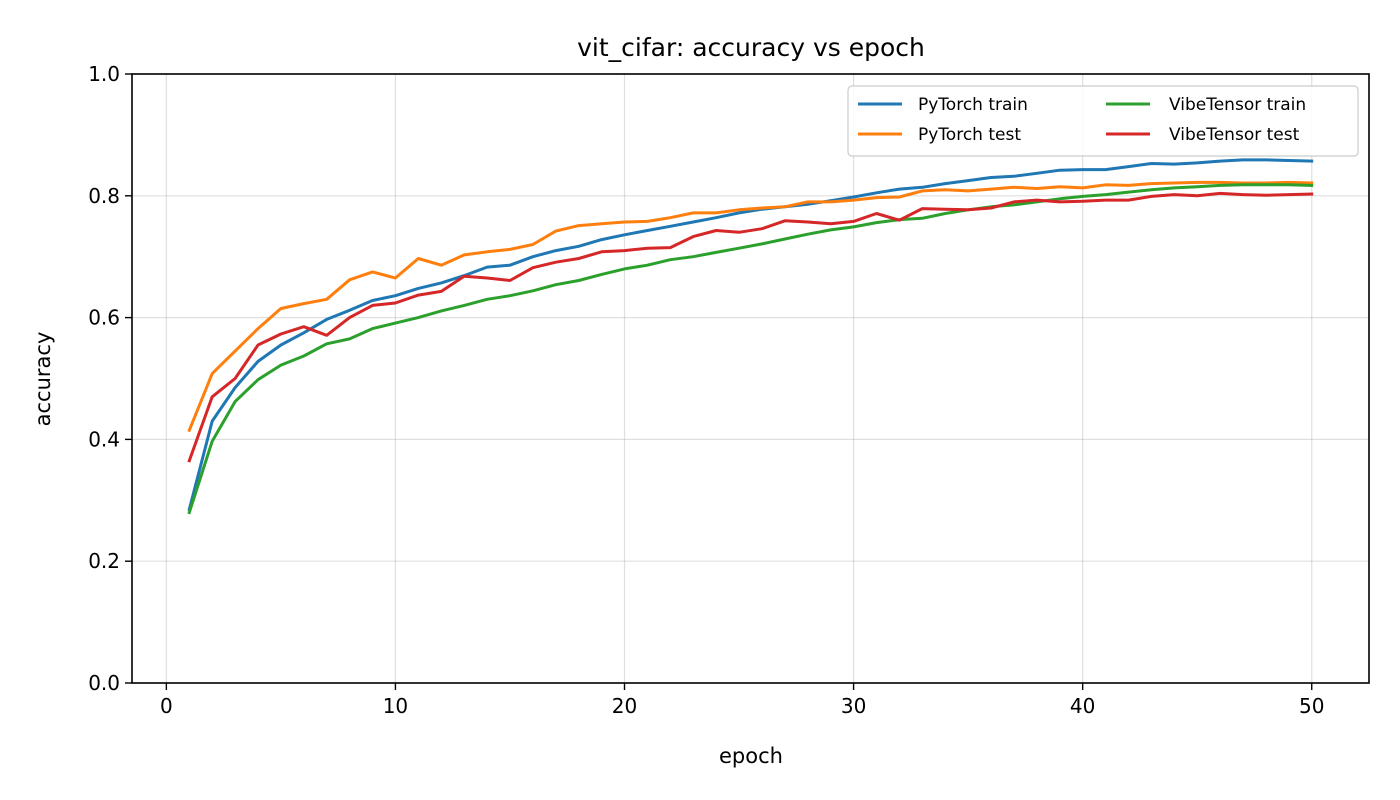  What do you see at coordinates (1234, 135) in the screenshot?
I see `legend-label-vibetensor-test: VibeTensor test` at bounding box center [1234, 135].